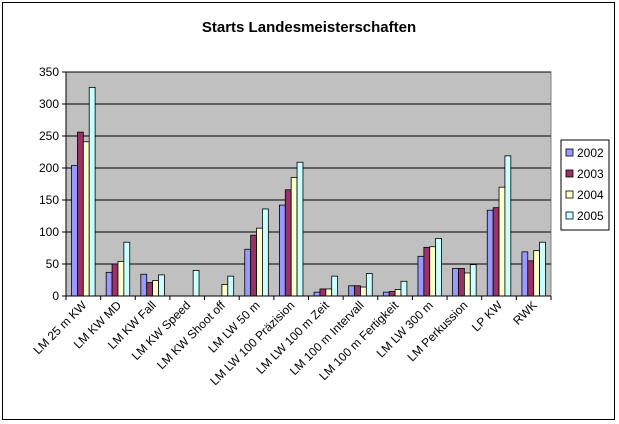  What do you see at coordinates (49, 168) in the screenshot?
I see `y-tick-label: 200` at bounding box center [49, 168].